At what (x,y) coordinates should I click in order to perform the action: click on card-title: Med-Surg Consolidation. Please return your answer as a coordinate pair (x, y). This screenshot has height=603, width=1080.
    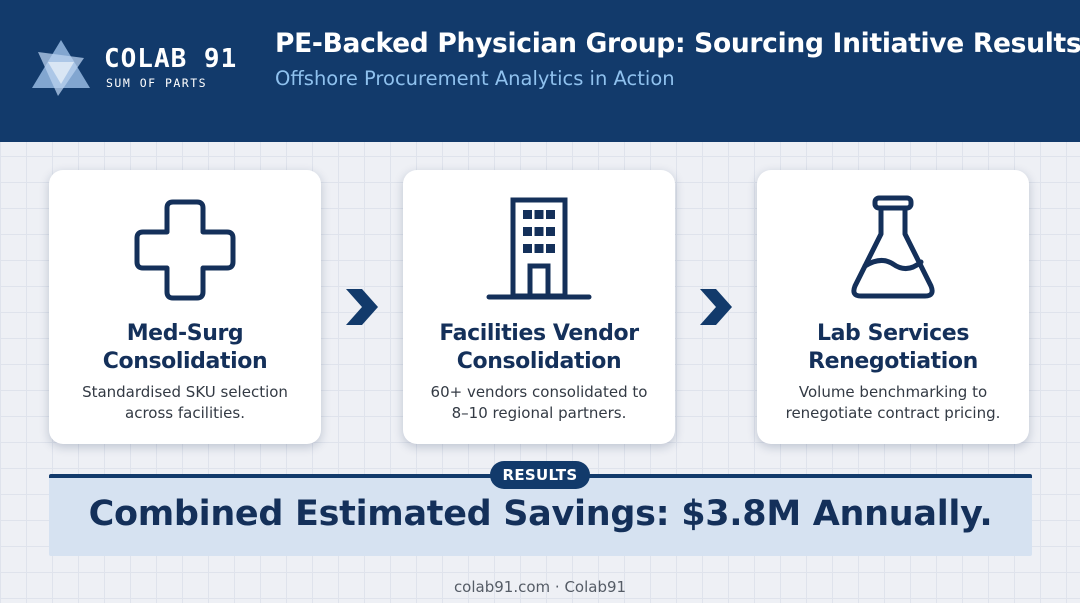
    Looking at the image, I should click on (185, 347).